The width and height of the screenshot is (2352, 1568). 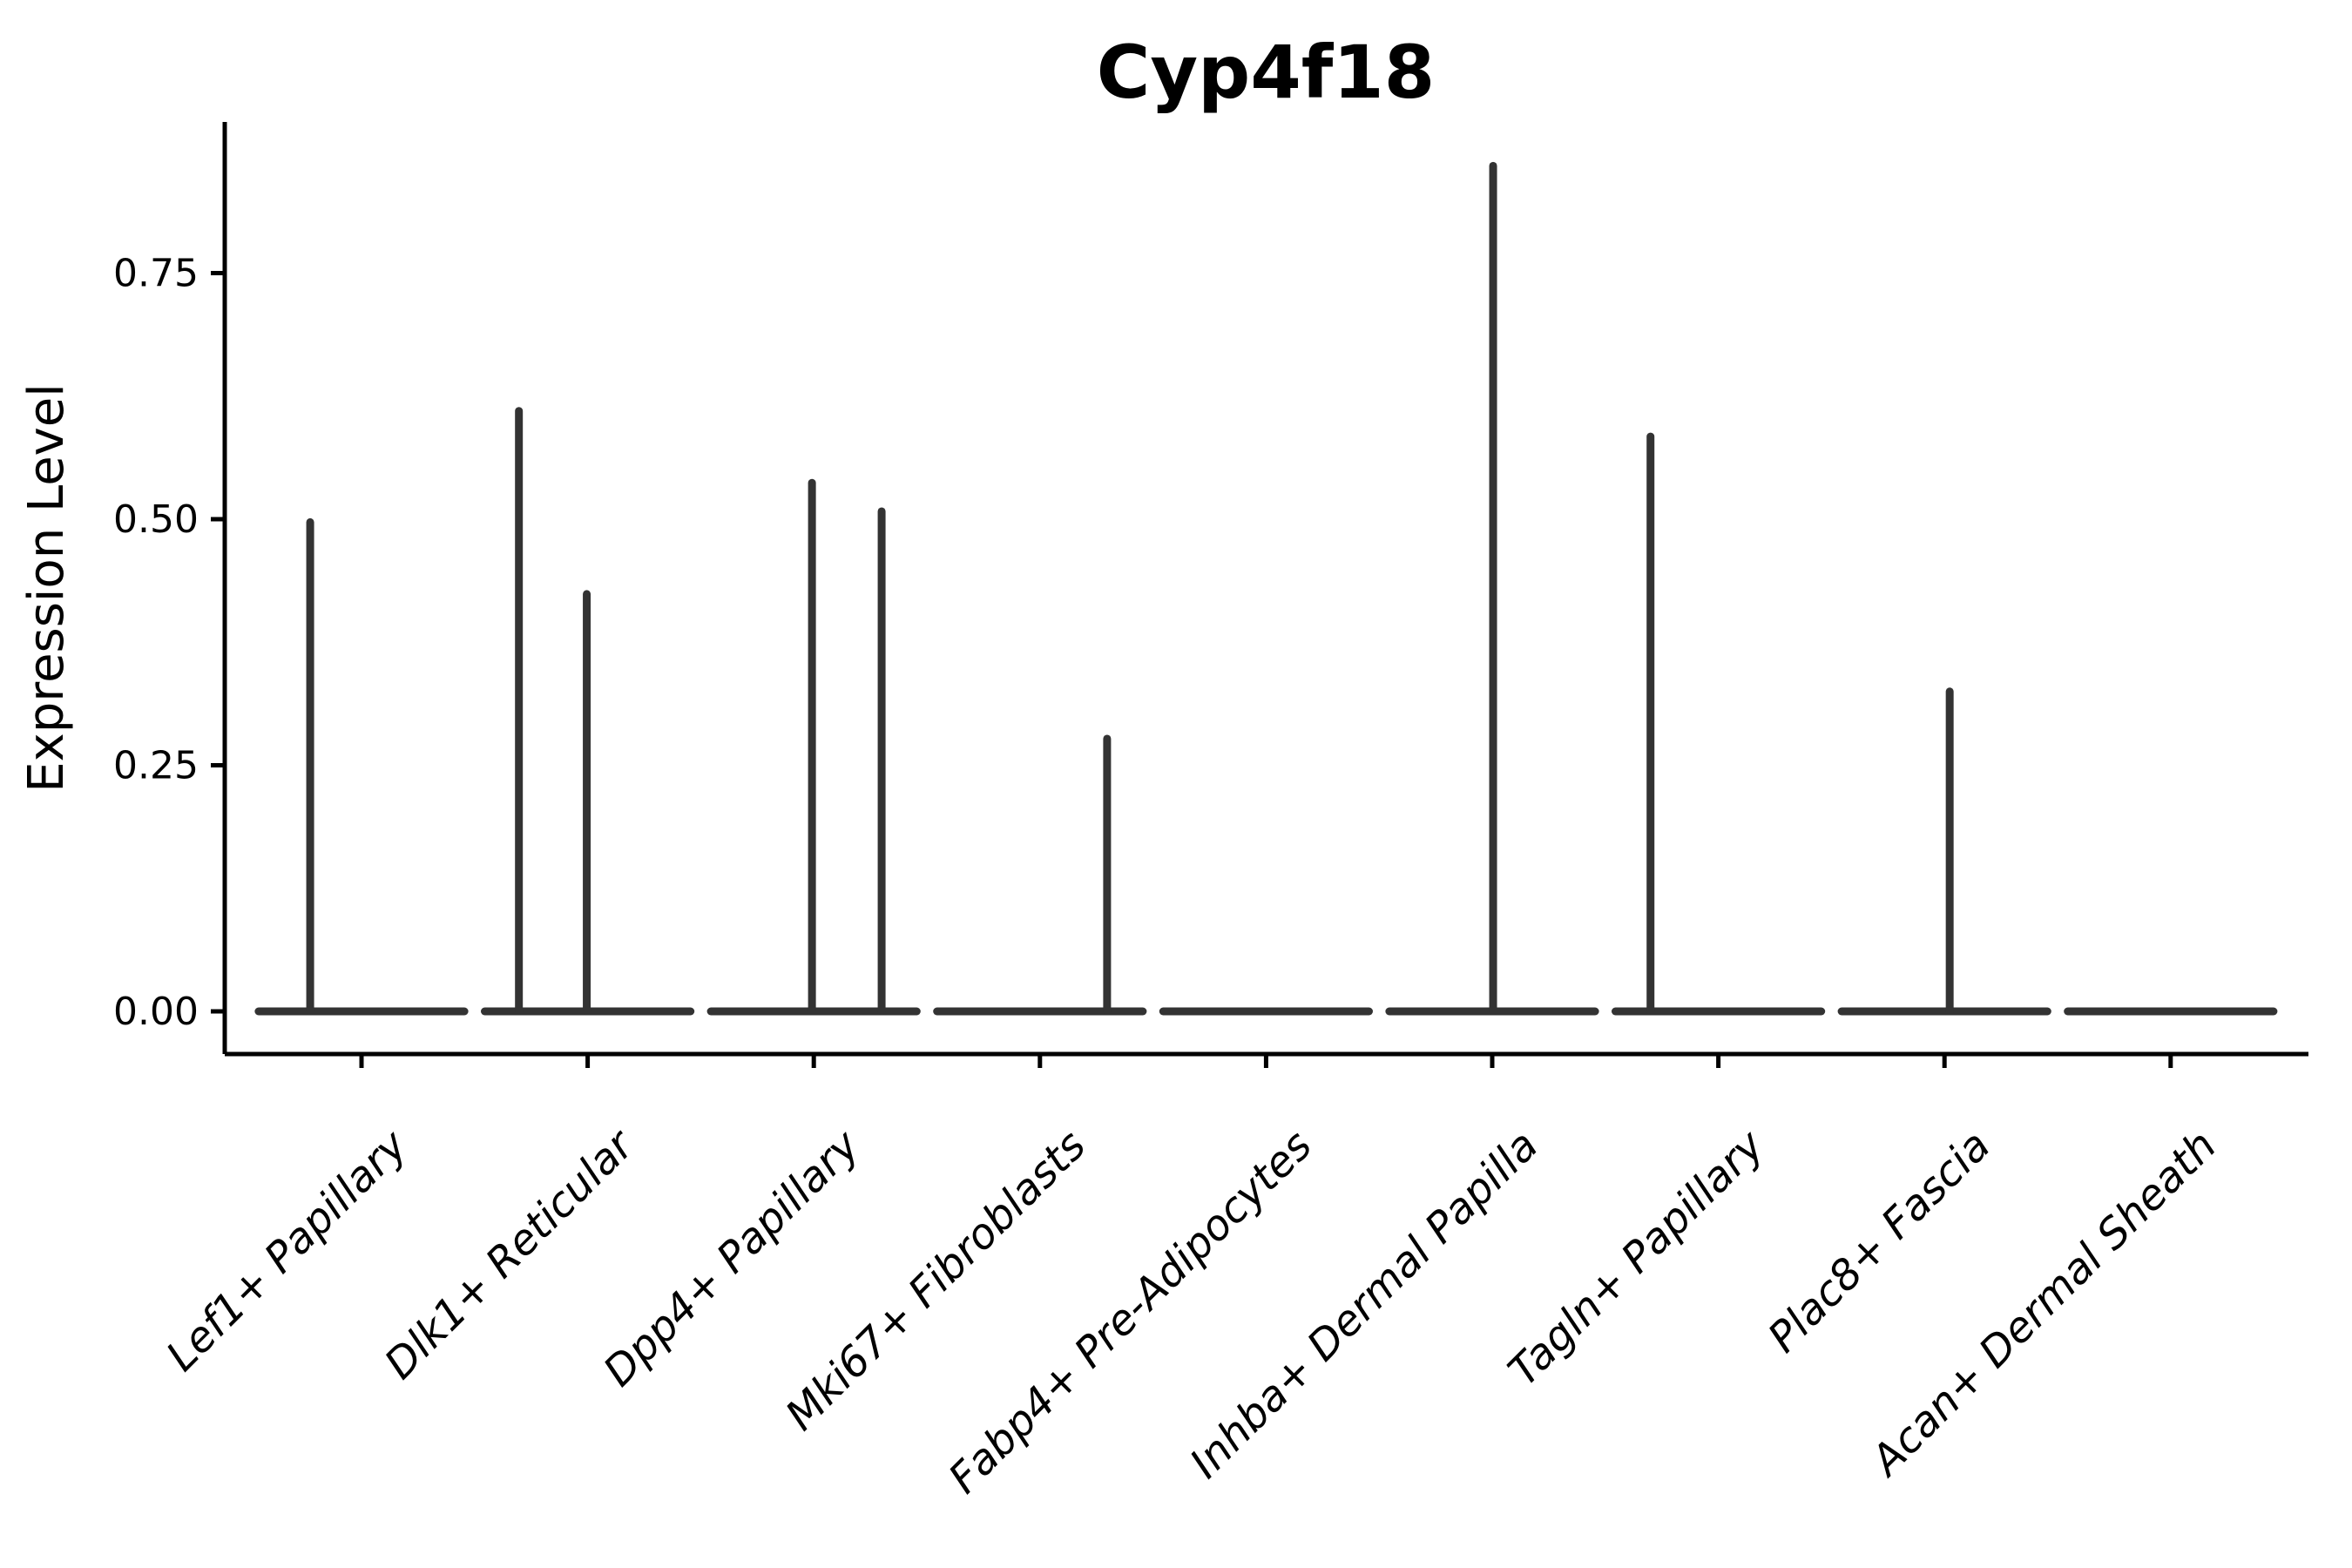 What do you see at coordinates (1879, 1241) in the screenshot?
I see `x-category-label: Plac8+ Fascia` at bounding box center [1879, 1241].